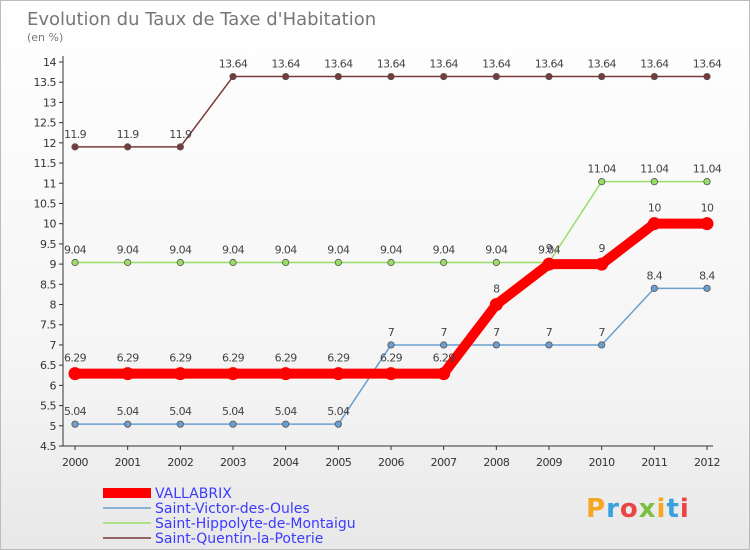  What do you see at coordinates (48, 406) in the screenshot?
I see `y-tick-label: 5.5` at bounding box center [48, 406].